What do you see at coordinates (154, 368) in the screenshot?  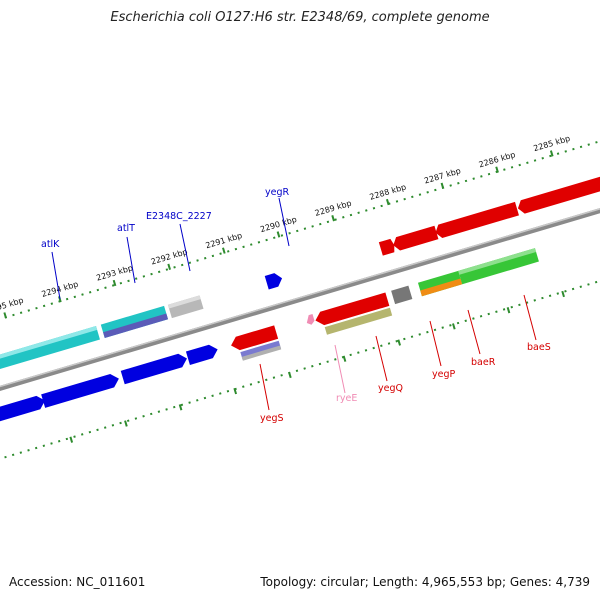 I see `gene-E2348C-reverse-feature` at bounding box center [154, 368].